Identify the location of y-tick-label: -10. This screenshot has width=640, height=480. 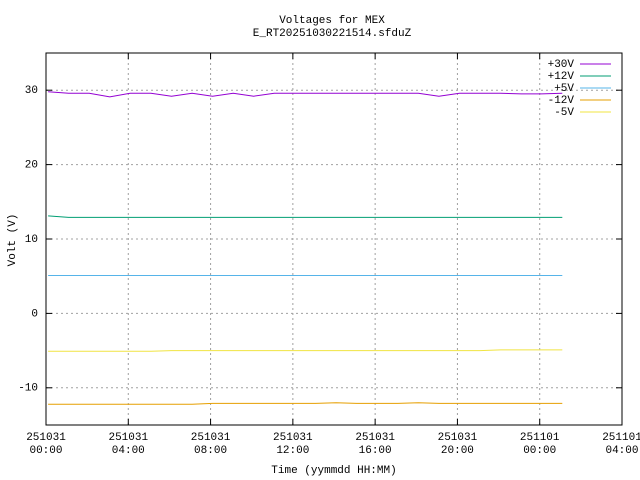
(28, 389).